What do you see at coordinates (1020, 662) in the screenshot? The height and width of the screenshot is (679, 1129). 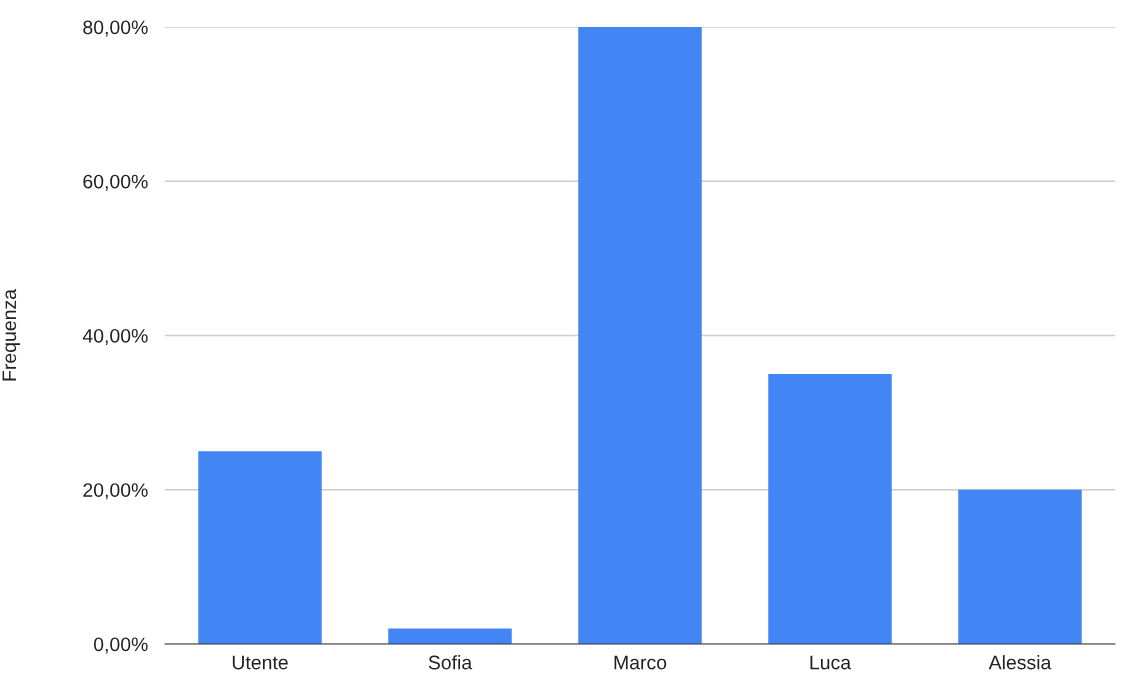 I see `x-tick-label: Alessia` at bounding box center [1020, 662].